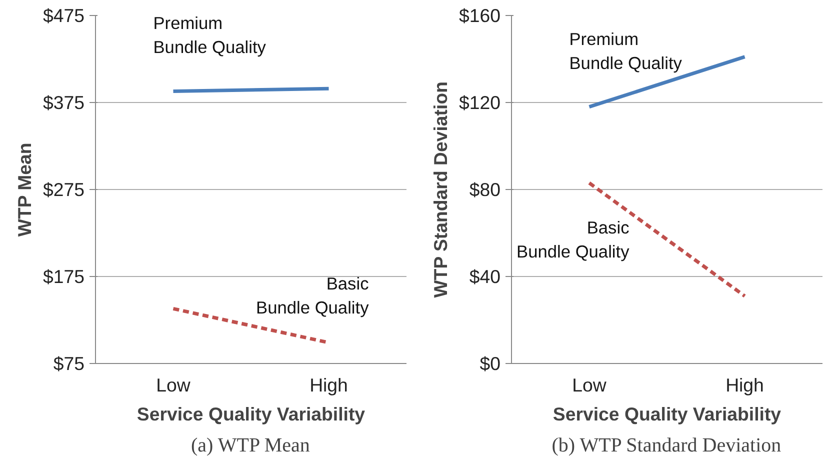 Image resolution: width=832 pixels, height=461 pixels. I want to click on y-tick-label: $0, so click(490, 363).